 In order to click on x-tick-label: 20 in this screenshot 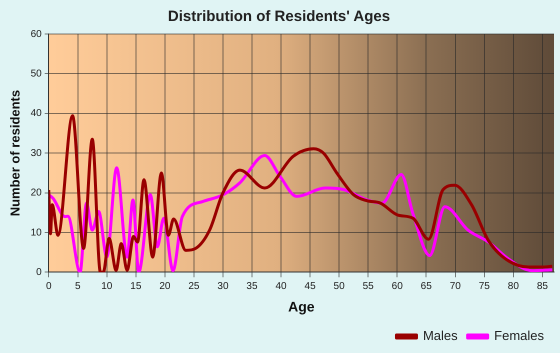, I will do `click(165, 286)`.